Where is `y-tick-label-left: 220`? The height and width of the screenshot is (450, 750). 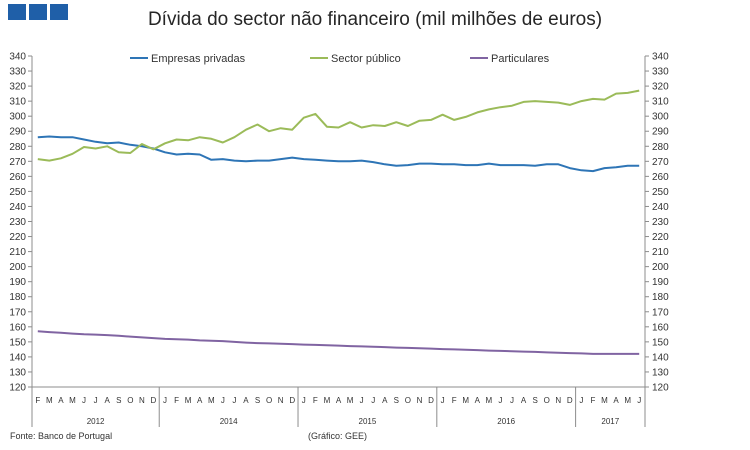 y-tick-label-left: 220 is located at coordinates (17, 237).